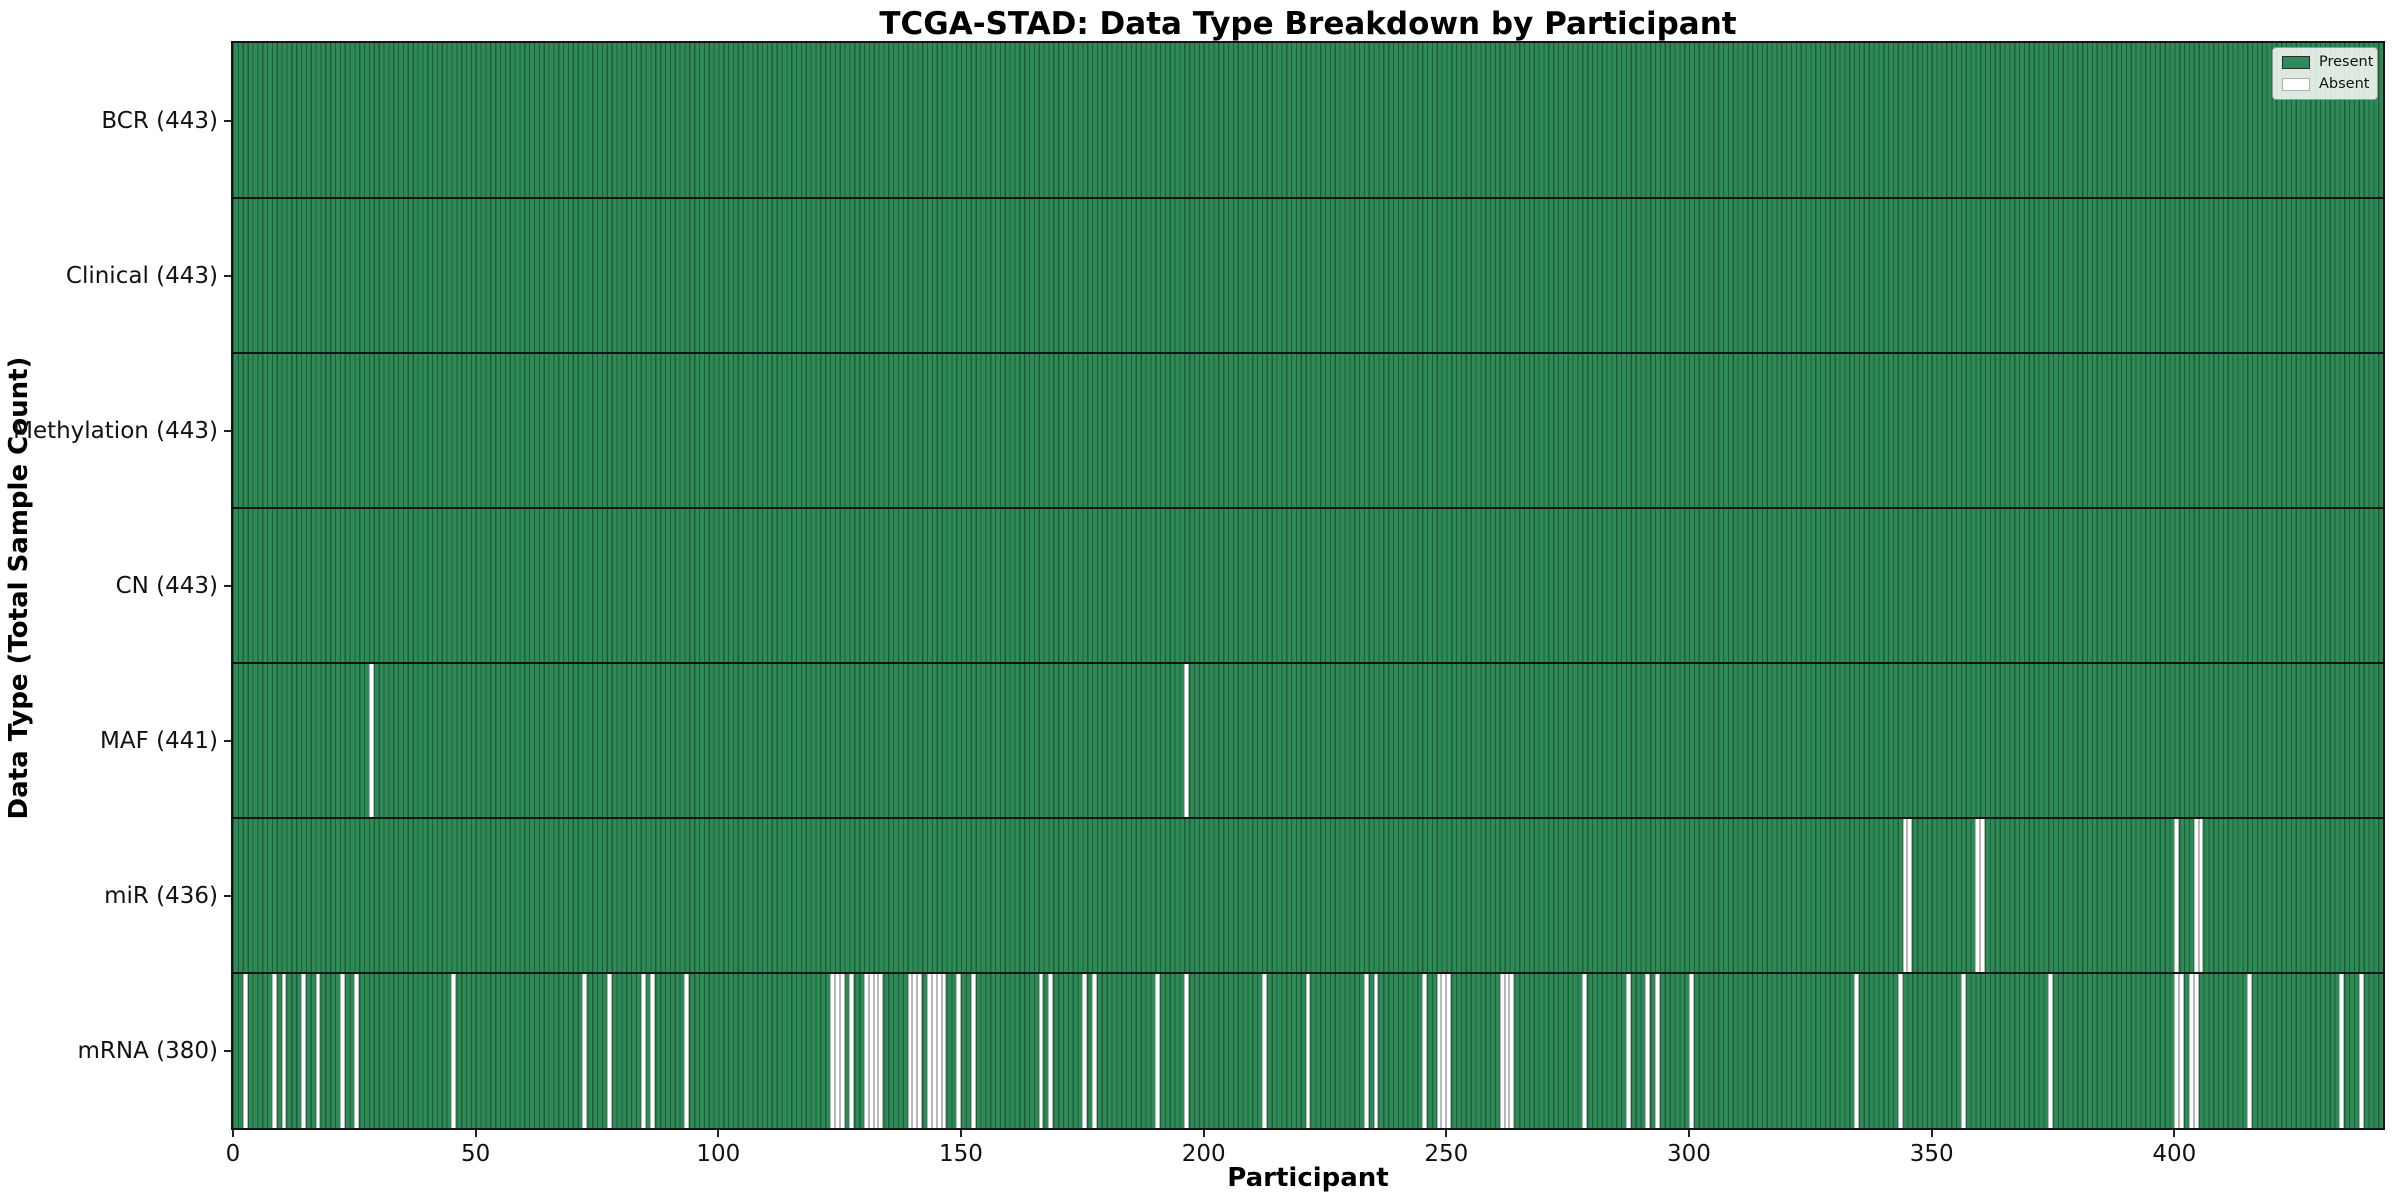 Image resolution: width=2400 pixels, height=1200 pixels. I want to click on x-tick-label: 300, so click(1689, 1154).